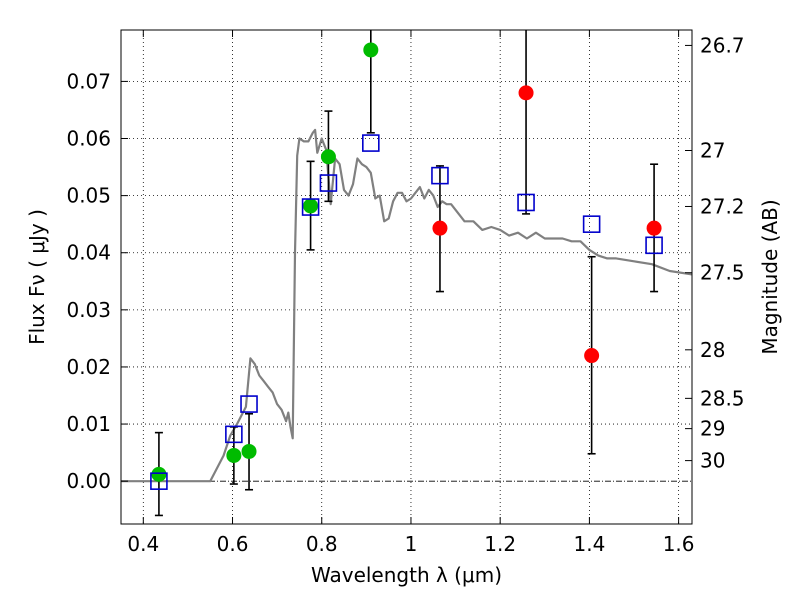  I want to click on x-tick-label: 1.4, so click(589, 544).